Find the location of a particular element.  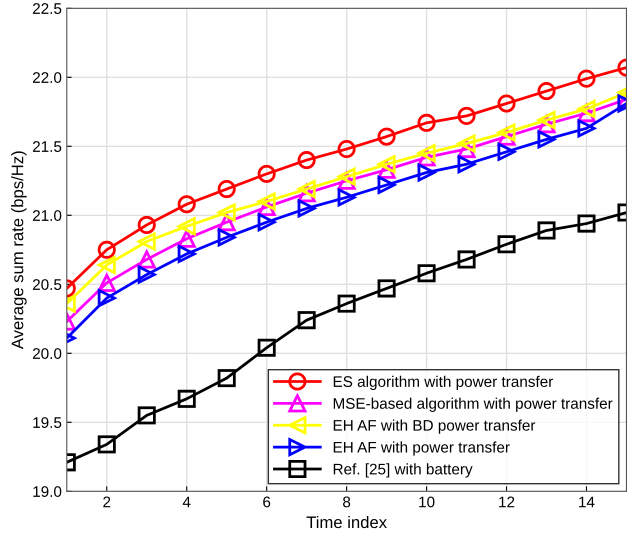

x-tick-label: 10 is located at coordinates (426, 502).